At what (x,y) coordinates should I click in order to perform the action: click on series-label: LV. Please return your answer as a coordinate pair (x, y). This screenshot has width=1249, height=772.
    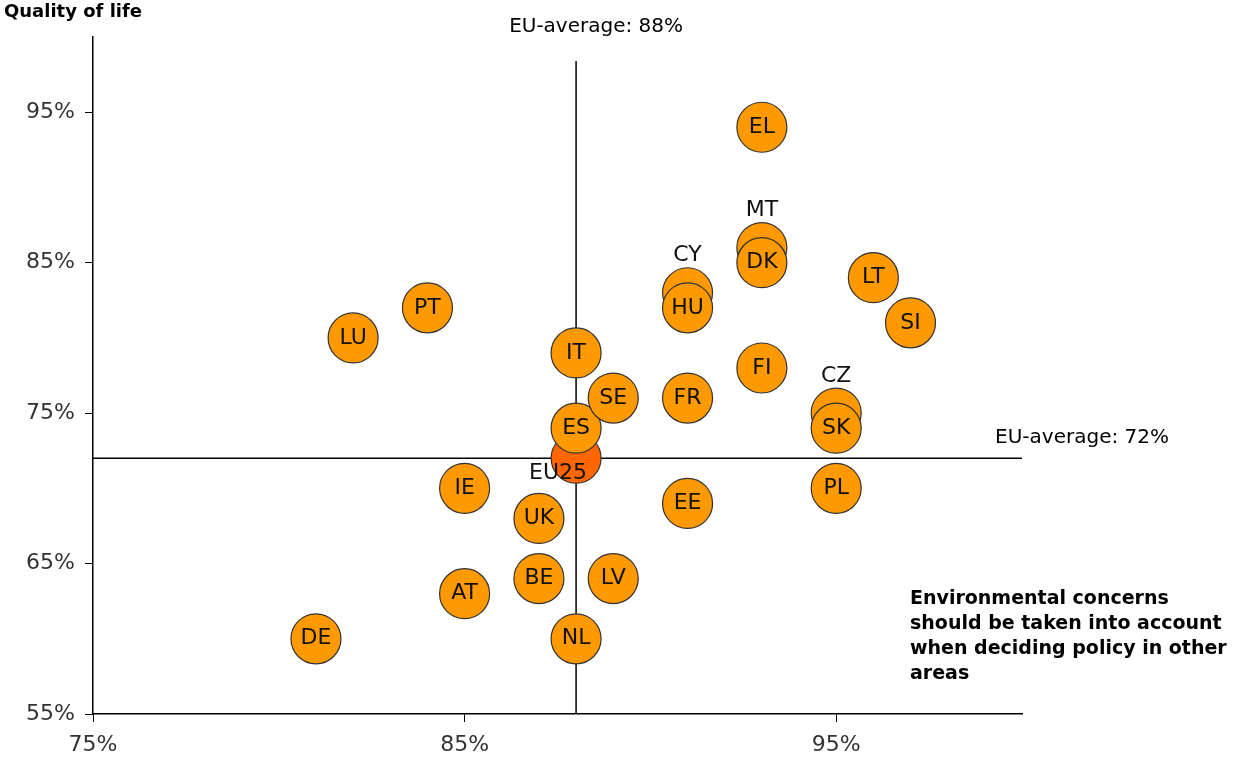
    Looking at the image, I should click on (613, 577).